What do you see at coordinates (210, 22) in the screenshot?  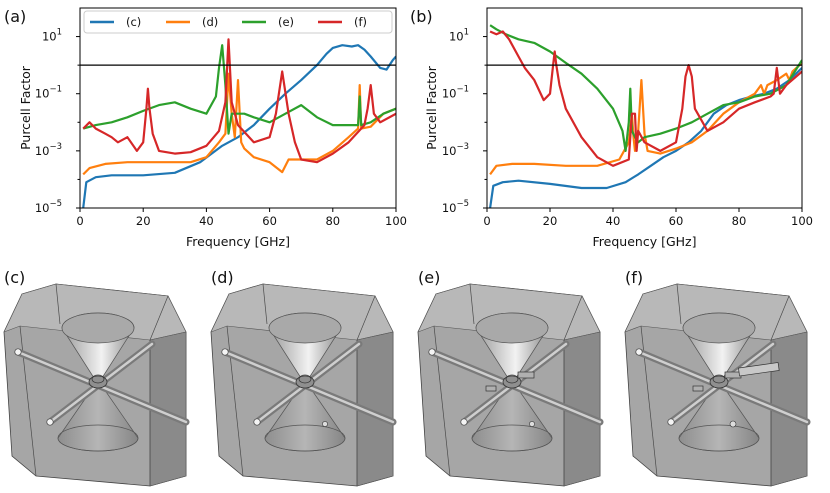 I see `legend-label: (d)` at bounding box center [210, 22].